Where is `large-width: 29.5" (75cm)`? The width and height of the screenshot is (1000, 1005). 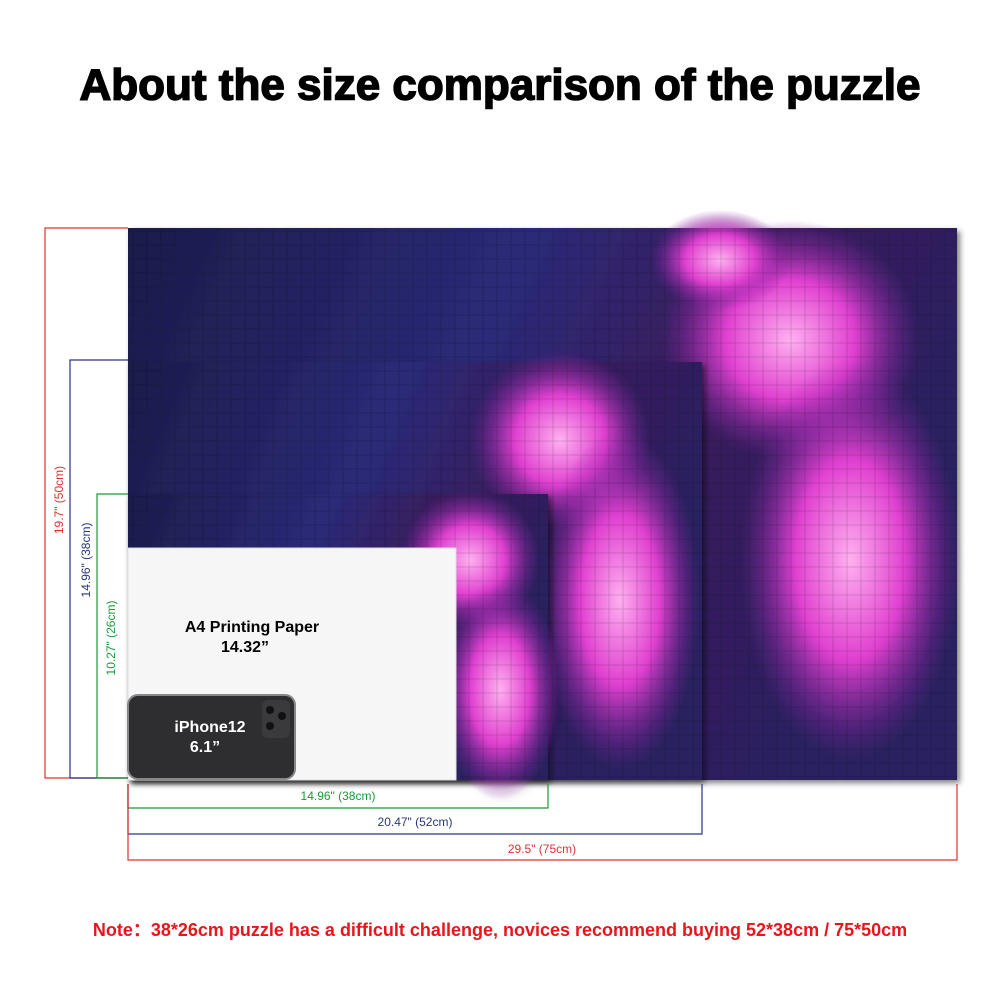
large-width: 29.5" (75cm) is located at coordinates (542, 849).